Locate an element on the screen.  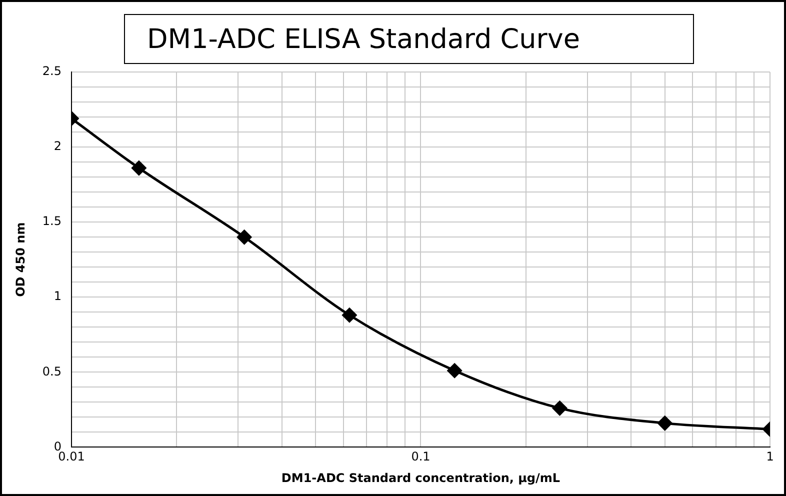
y-axis-title: OD 450 nm is located at coordinates (20, 259).